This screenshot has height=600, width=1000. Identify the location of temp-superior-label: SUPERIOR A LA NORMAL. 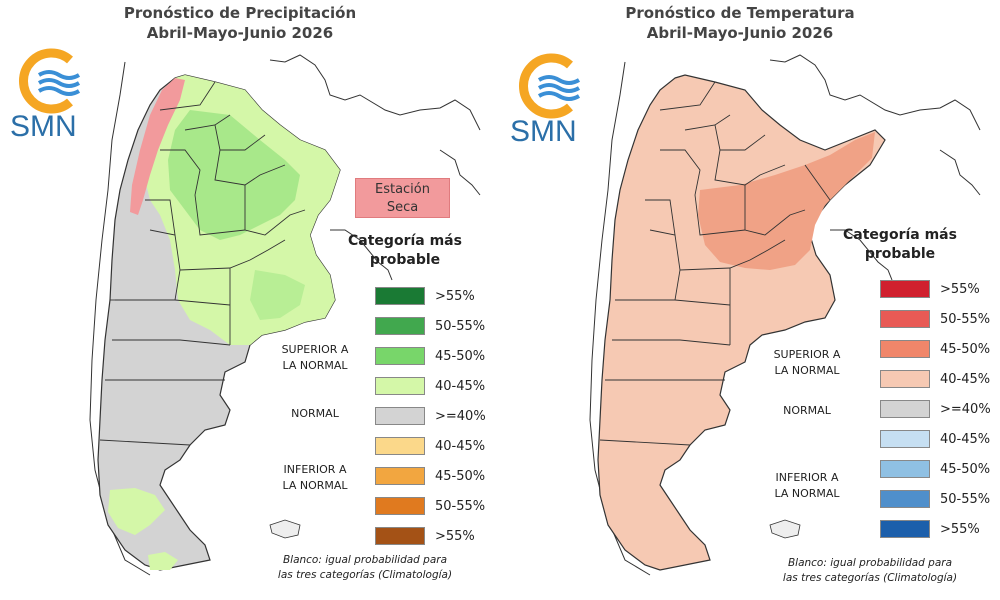
(807, 363).